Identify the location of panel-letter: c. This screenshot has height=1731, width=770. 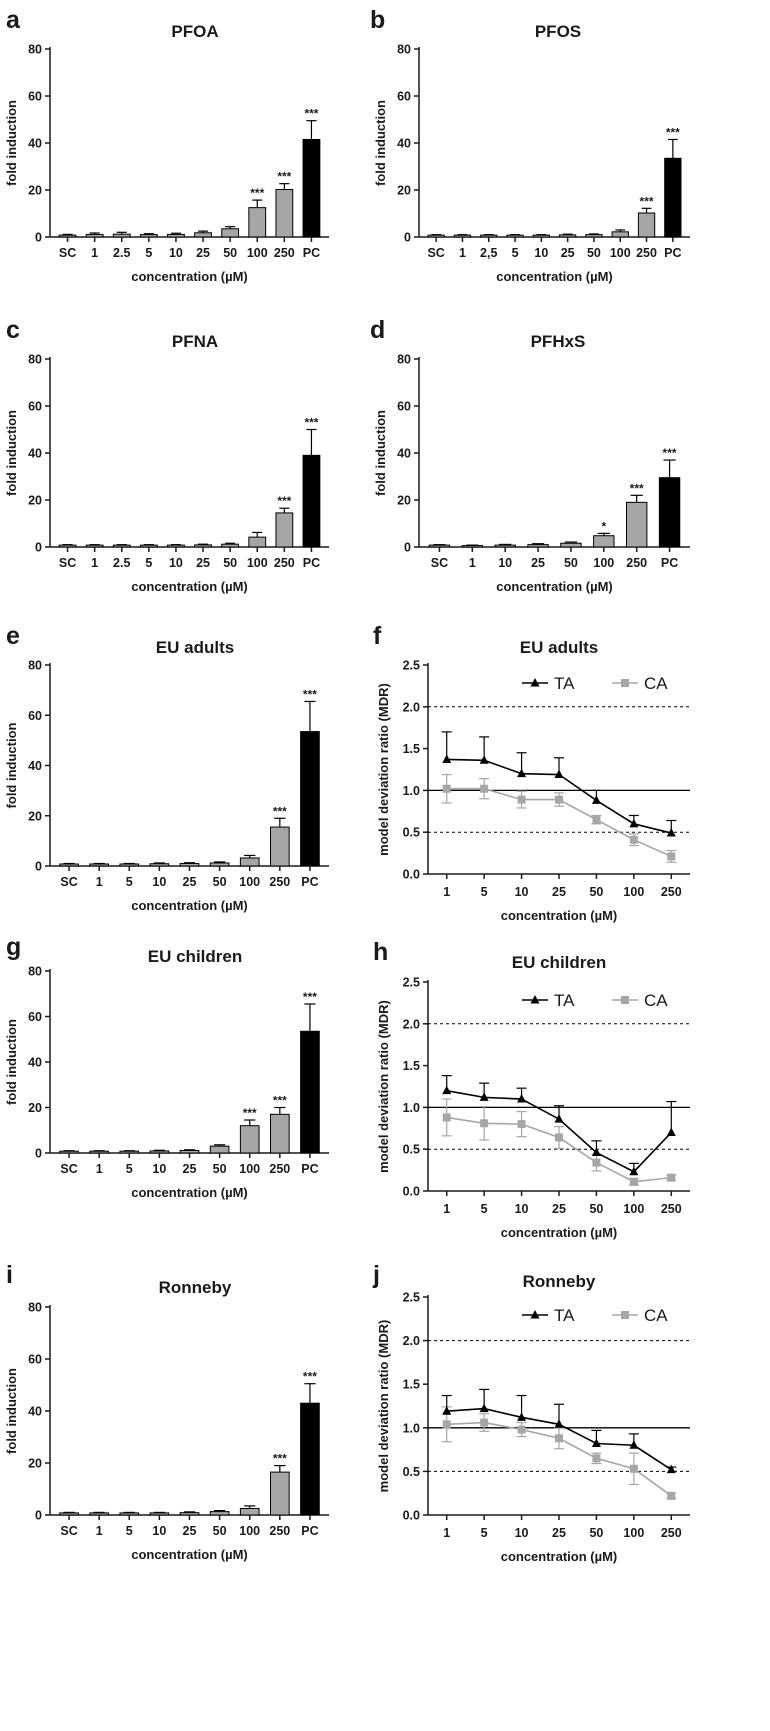
(13, 330).